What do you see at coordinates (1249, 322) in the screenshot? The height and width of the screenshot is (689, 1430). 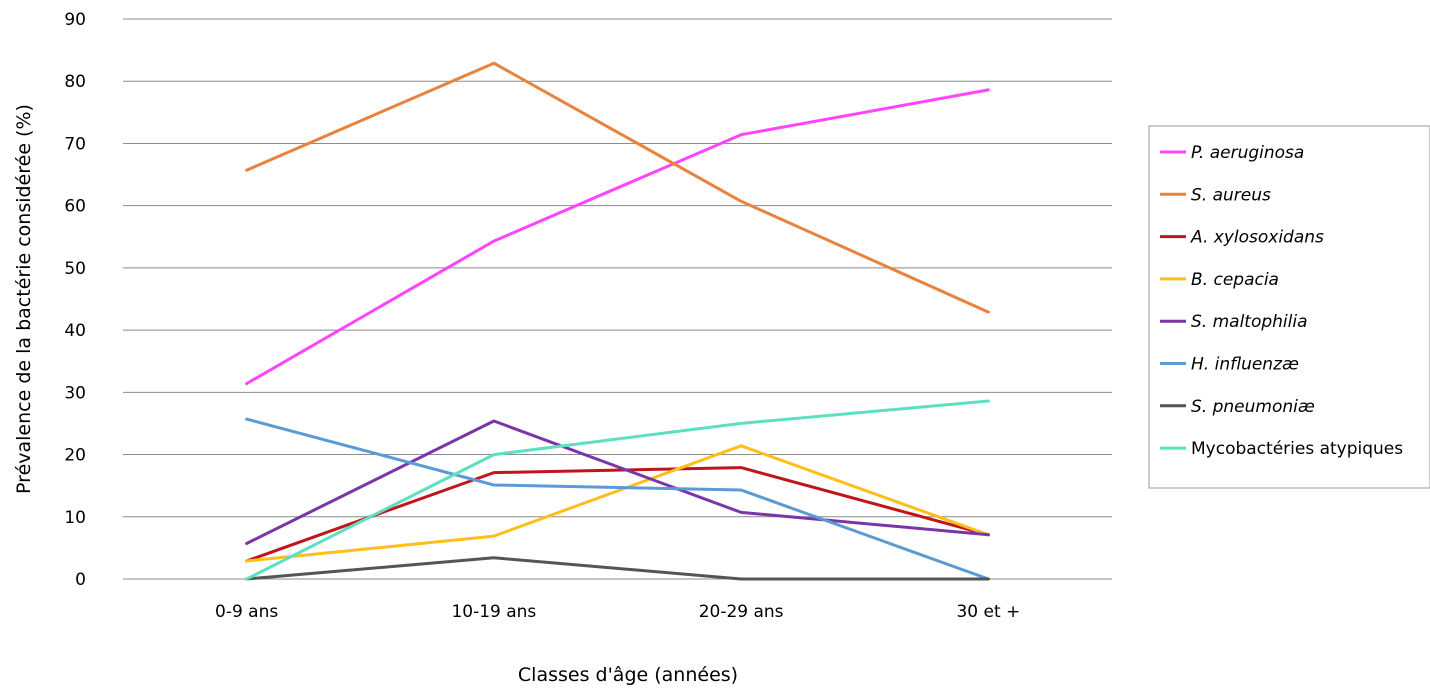 I see `legend-entry: S. maltophilia` at bounding box center [1249, 322].